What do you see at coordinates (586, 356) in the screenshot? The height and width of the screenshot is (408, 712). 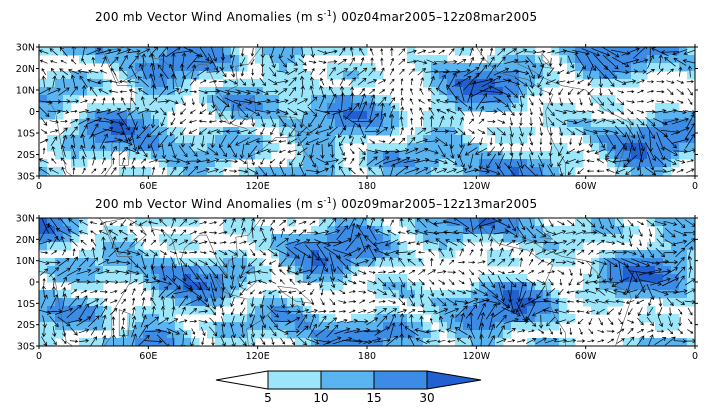 I see `x-tick-label: 60W` at bounding box center [586, 356].